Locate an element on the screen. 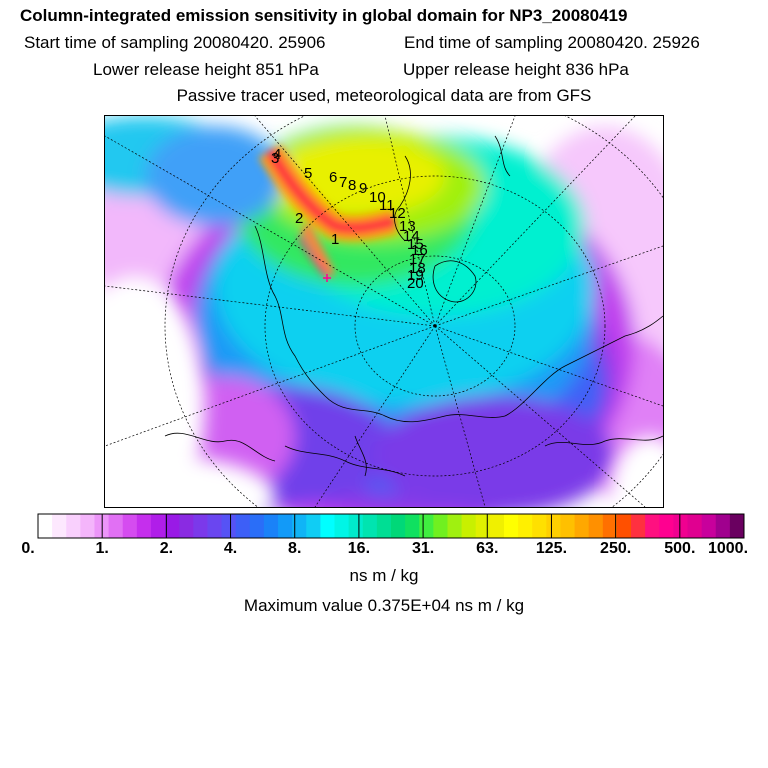  traj-label-7: 7 is located at coordinates (343, 182).